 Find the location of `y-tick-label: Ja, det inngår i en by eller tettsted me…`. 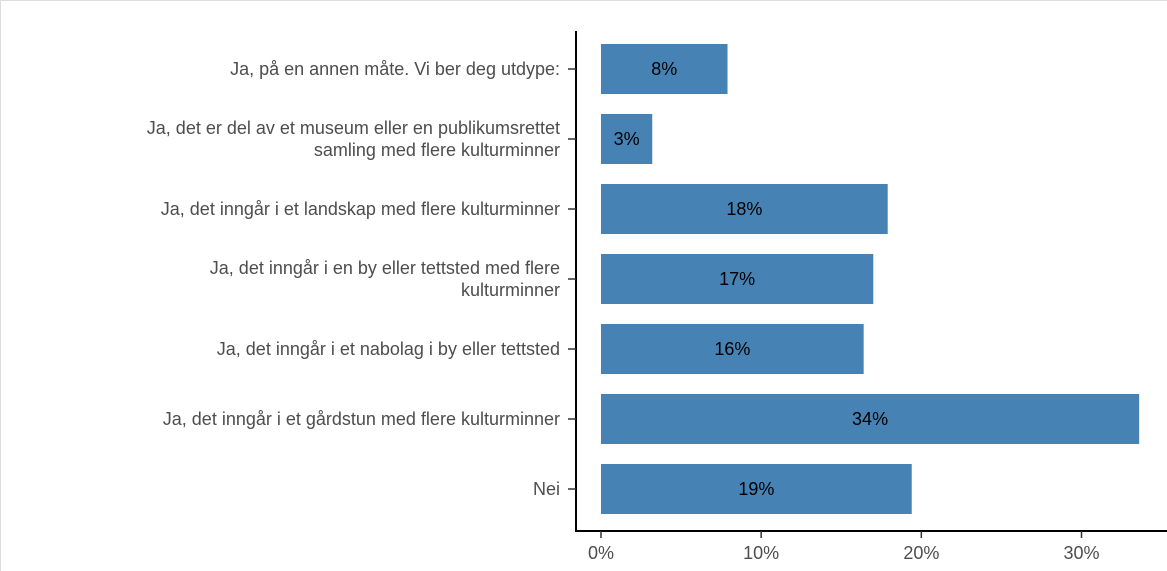

y-tick-label: Ja, det inngår i en by eller tettsted me… is located at coordinates (384, 279).